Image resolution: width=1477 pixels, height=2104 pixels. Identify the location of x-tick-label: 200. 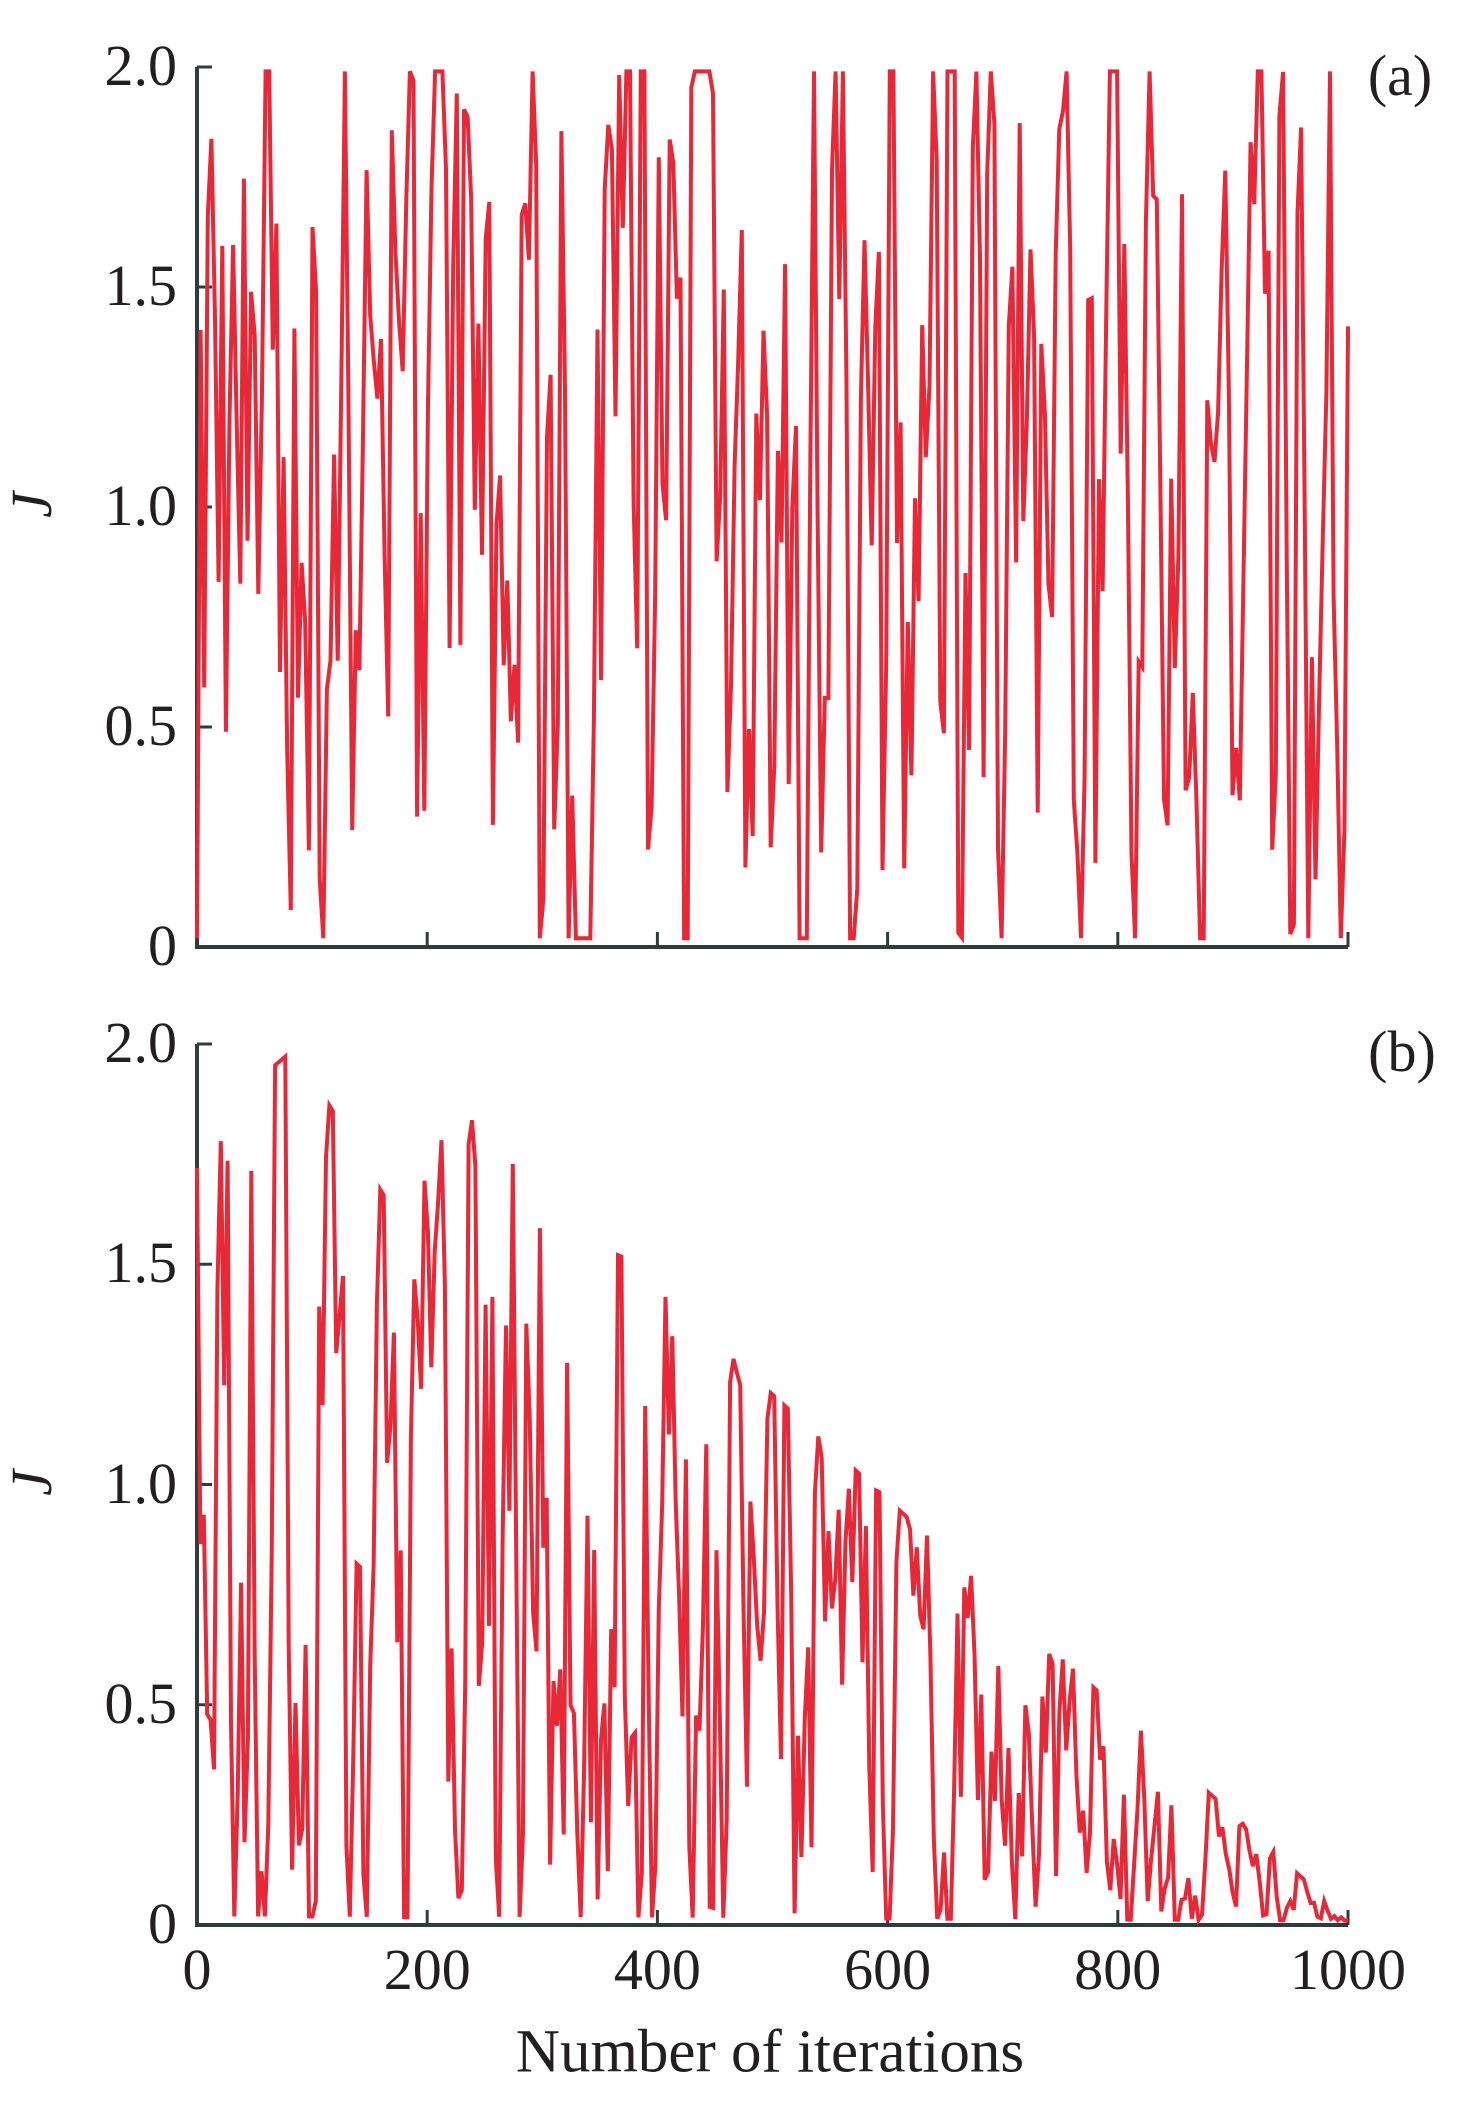
(427, 1969).